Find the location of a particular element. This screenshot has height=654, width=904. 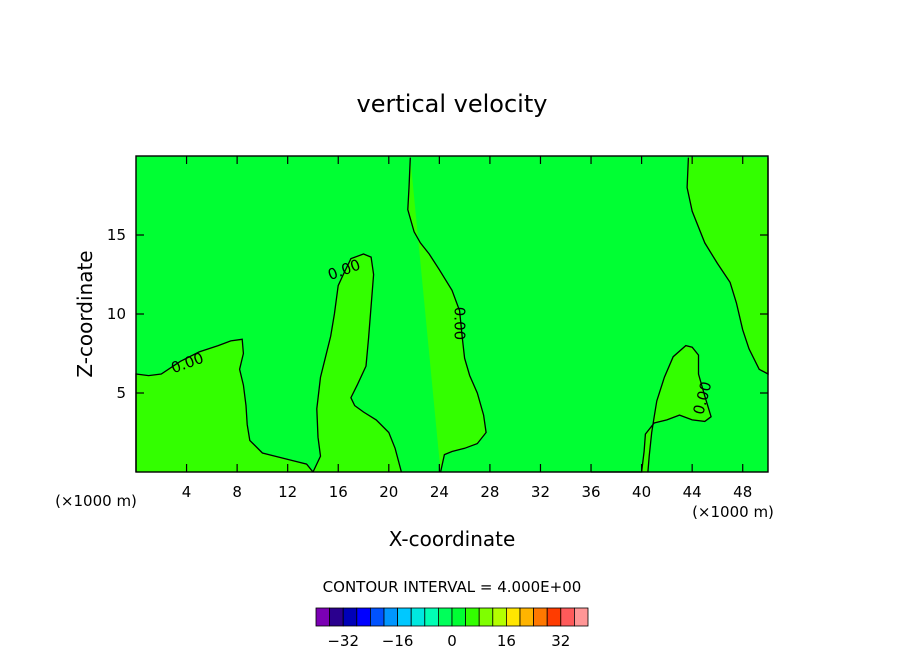

colorbar-tick-label: −16 is located at coordinates (398, 641).